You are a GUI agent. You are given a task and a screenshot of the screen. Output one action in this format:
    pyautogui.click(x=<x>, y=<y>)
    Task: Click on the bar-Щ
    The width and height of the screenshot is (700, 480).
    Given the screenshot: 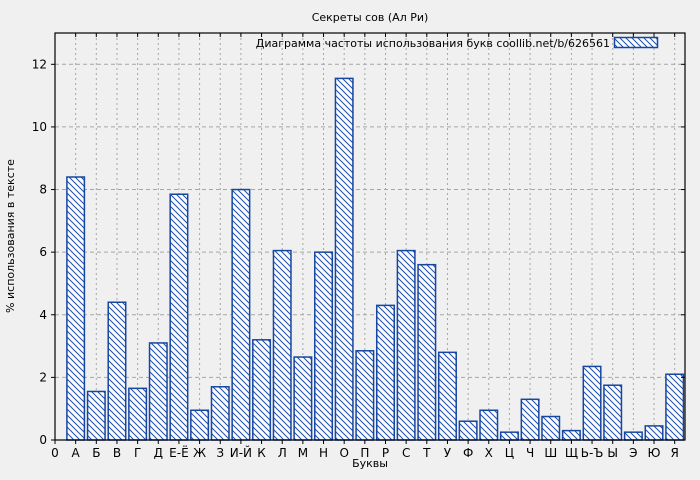 What is the action you would take?
    pyautogui.click(x=571, y=435)
    